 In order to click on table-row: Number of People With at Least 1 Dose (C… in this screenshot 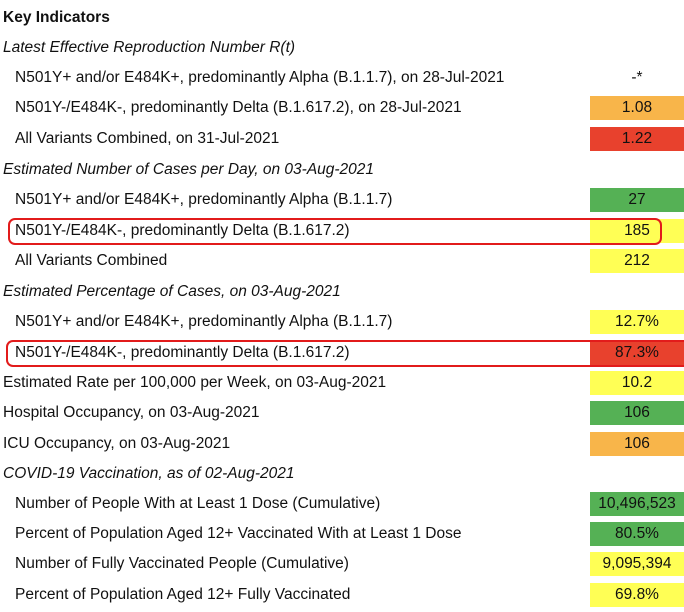, I will do `click(342, 504)`.